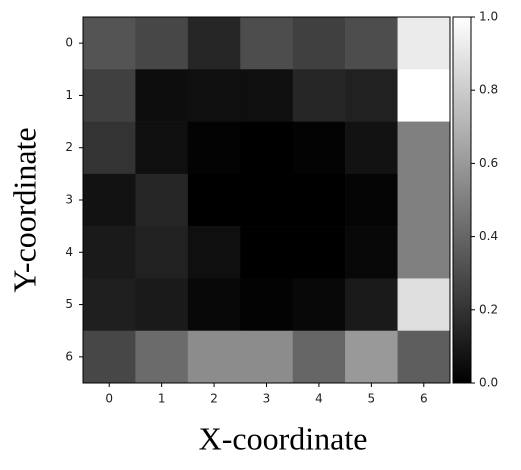 The width and height of the screenshot is (521, 470). What do you see at coordinates (214, 399) in the screenshot?
I see `x-tick-label: 2` at bounding box center [214, 399].